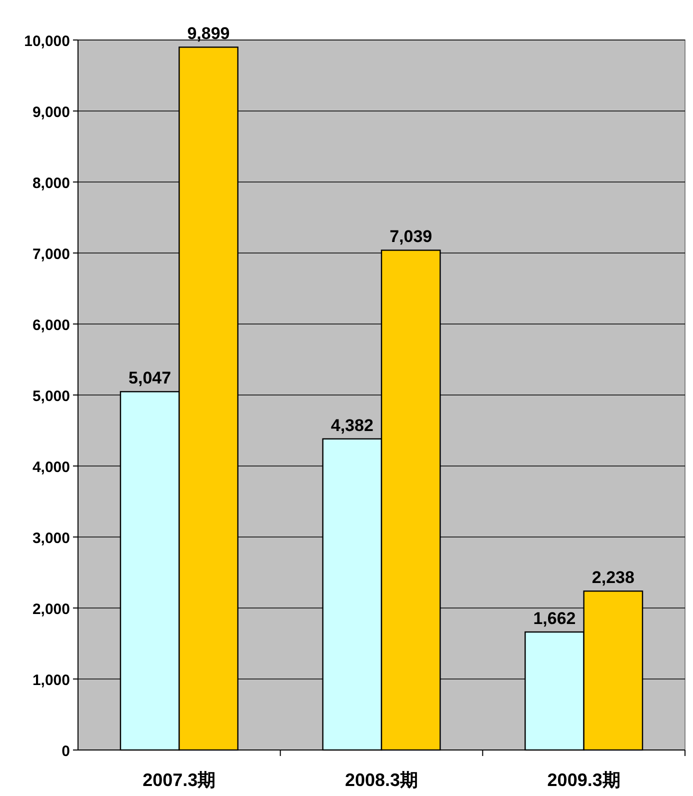 The image size is (693, 796). Describe the element at coordinates (51, 680) in the screenshot. I see `y-tick-label: 1,000` at that location.